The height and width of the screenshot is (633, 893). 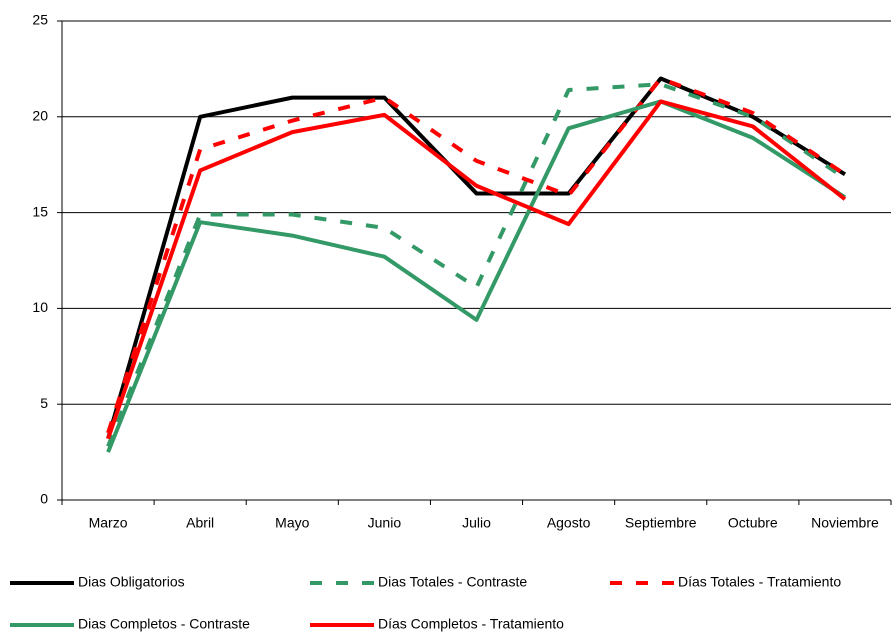 What do you see at coordinates (292, 523) in the screenshot?
I see `x-tick-label: Mayo` at bounding box center [292, 523].